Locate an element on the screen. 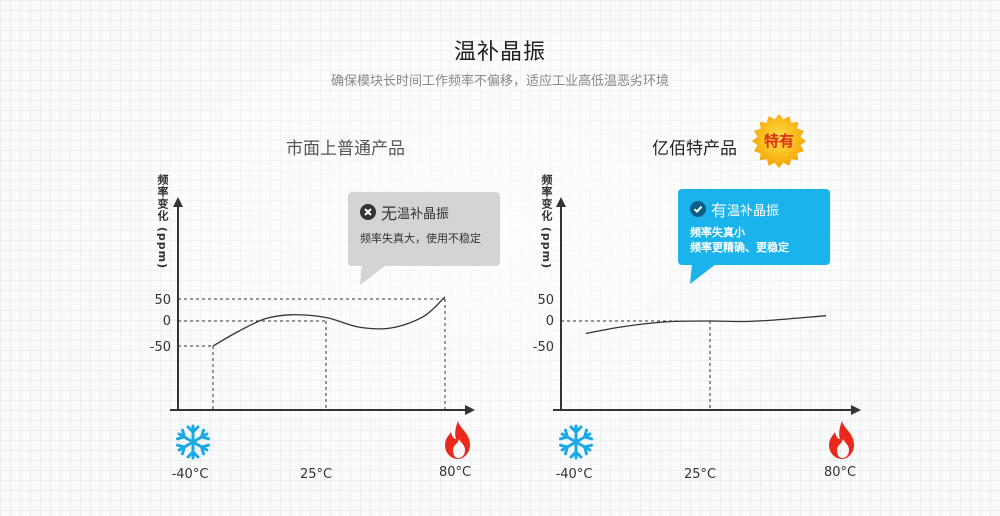  exclusive-badge: 特有 is located at coordinates (779, 141).